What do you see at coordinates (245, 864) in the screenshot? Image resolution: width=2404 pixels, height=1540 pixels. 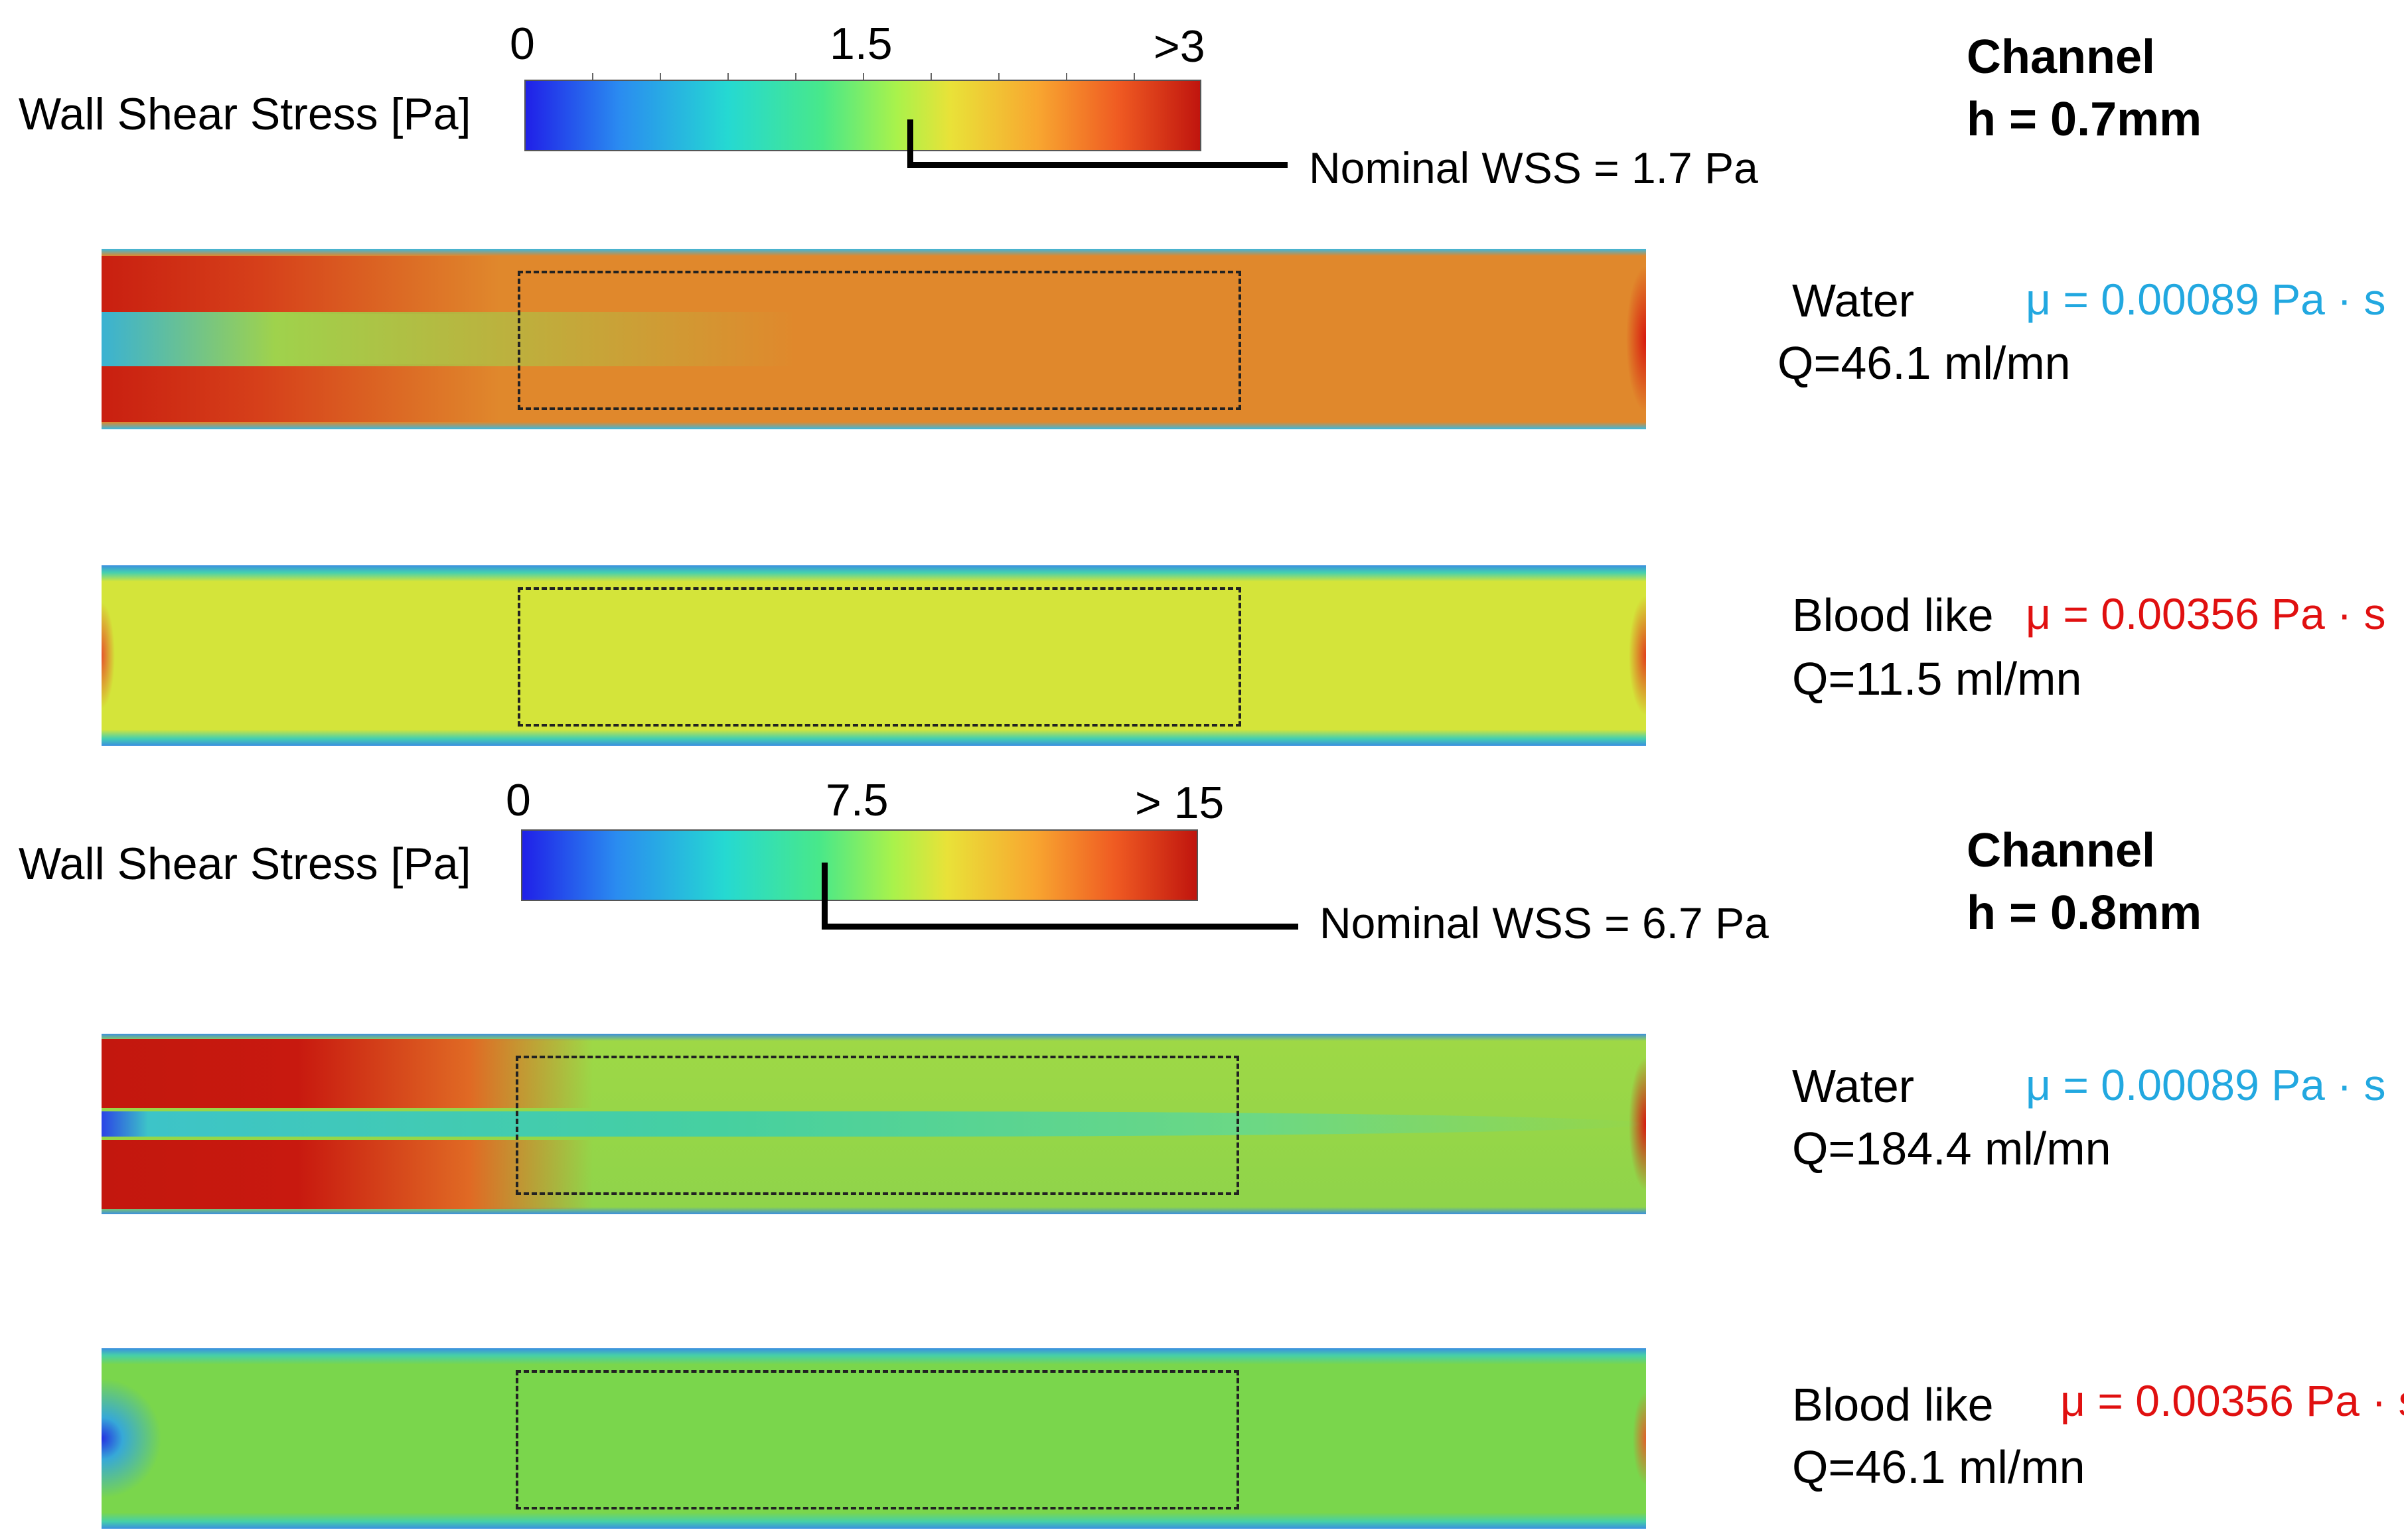 I see `colorbar-label-bottom: Wall Shear Stress [Pa]` at bounding box center [245, 864].